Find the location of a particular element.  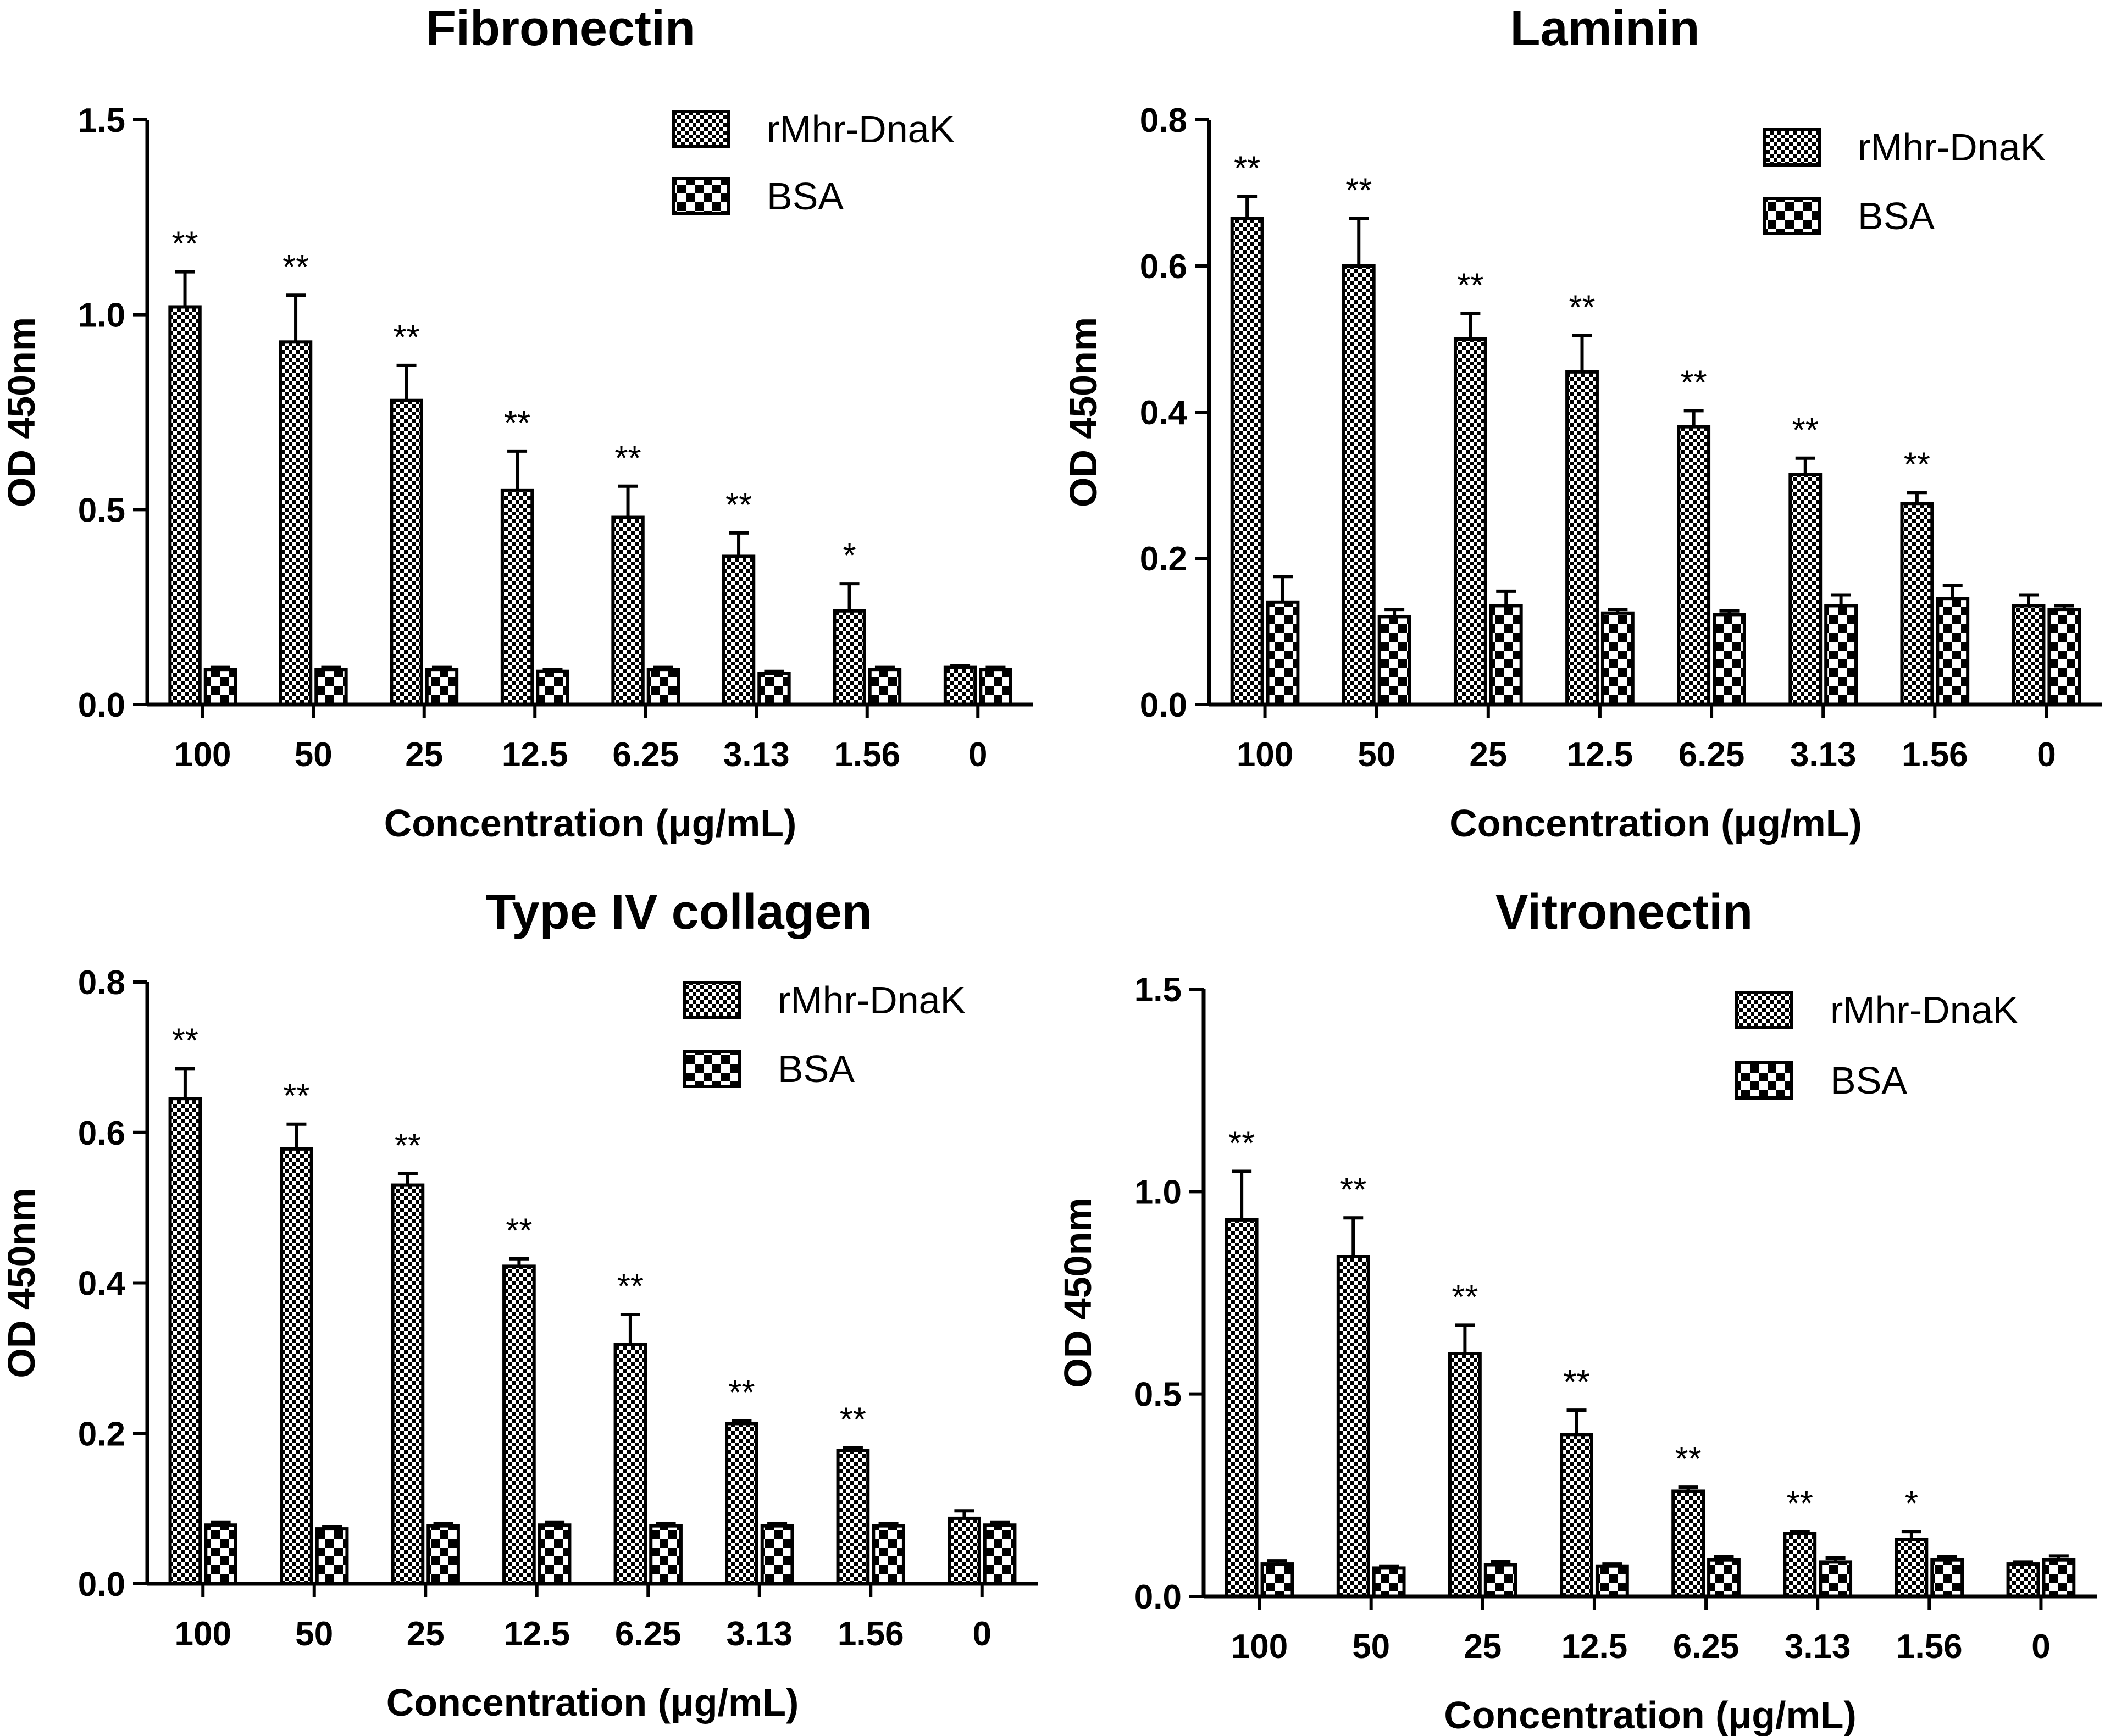

significance-marker: * is located at coordinates (850, 556).